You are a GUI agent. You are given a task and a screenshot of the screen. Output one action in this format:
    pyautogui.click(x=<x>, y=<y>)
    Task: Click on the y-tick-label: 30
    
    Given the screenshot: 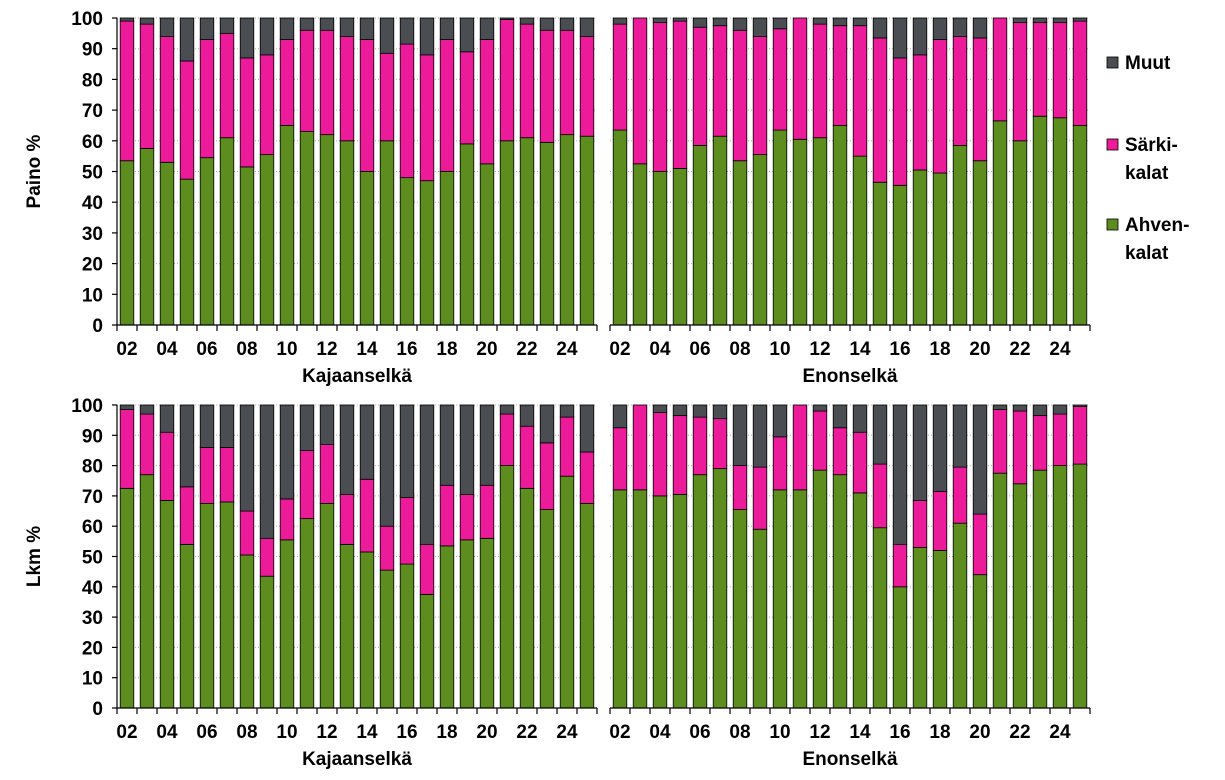 What is the action you would take?
    pyautogui.click(x=92, y=234)
    